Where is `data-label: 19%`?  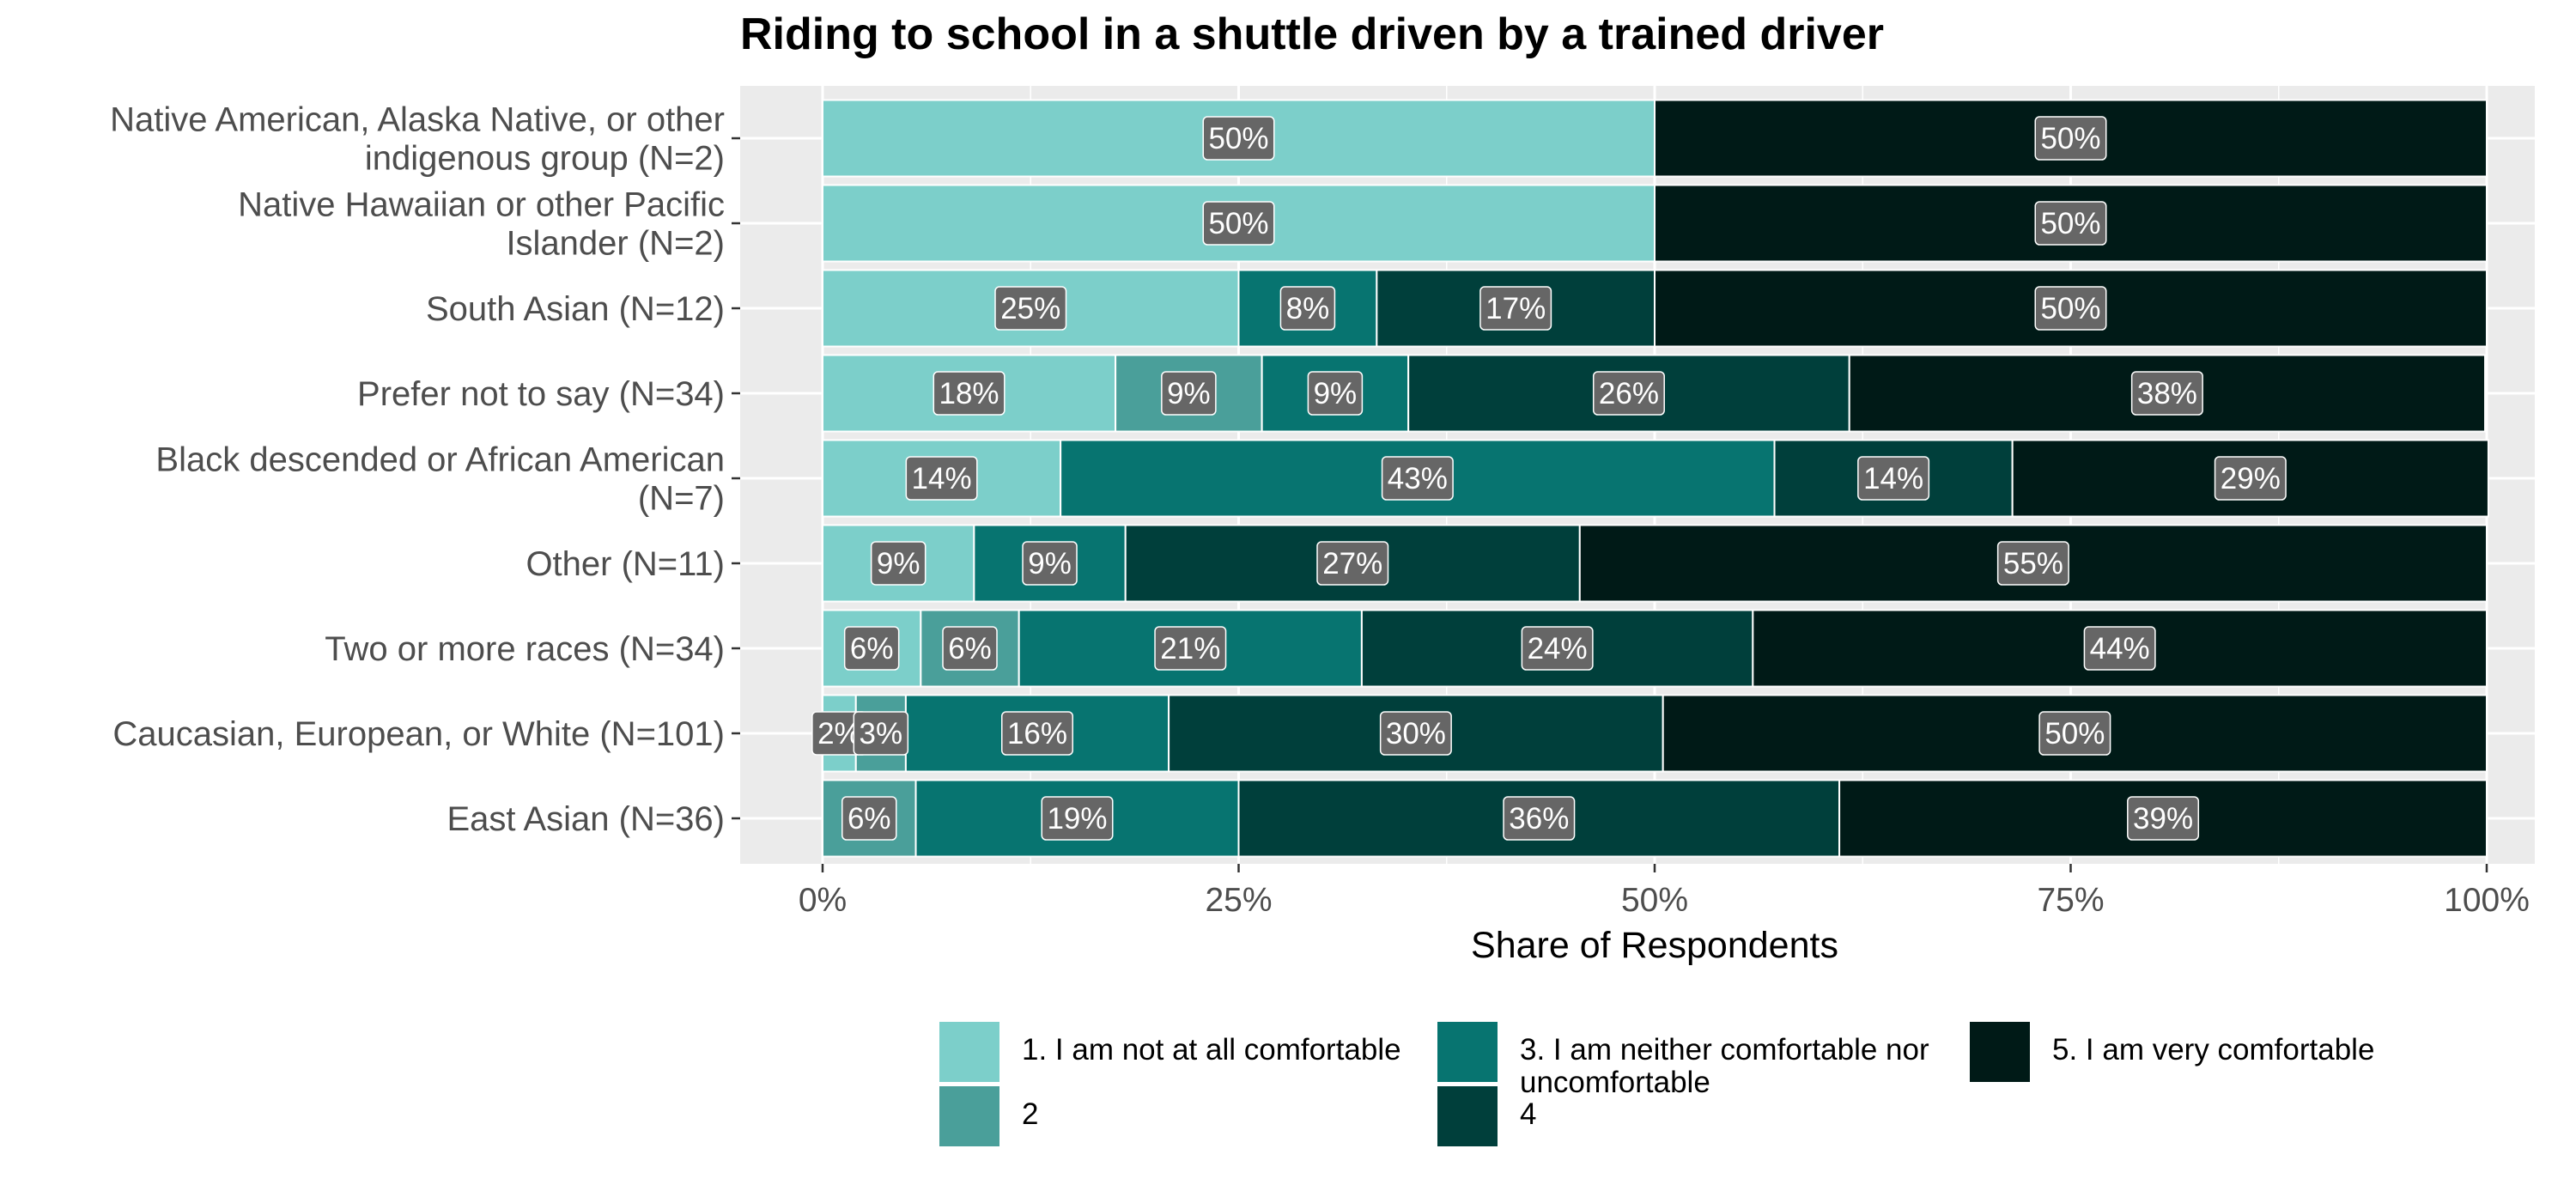
data-label: 19% is located at coordinates (1077, 819).